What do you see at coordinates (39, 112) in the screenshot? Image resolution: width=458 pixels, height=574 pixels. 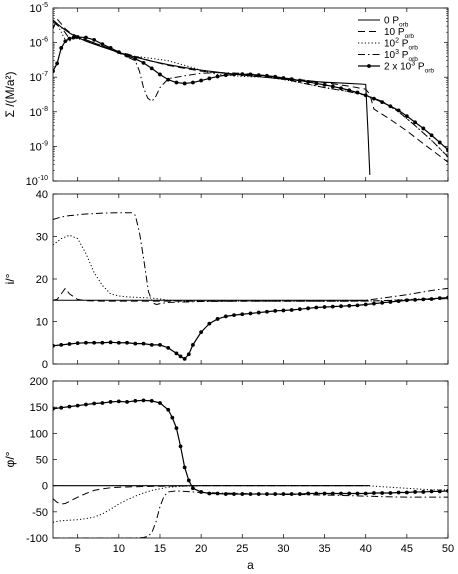 I see `y-tick-label: 10⁻⁸` at bounding box center [39, 112].